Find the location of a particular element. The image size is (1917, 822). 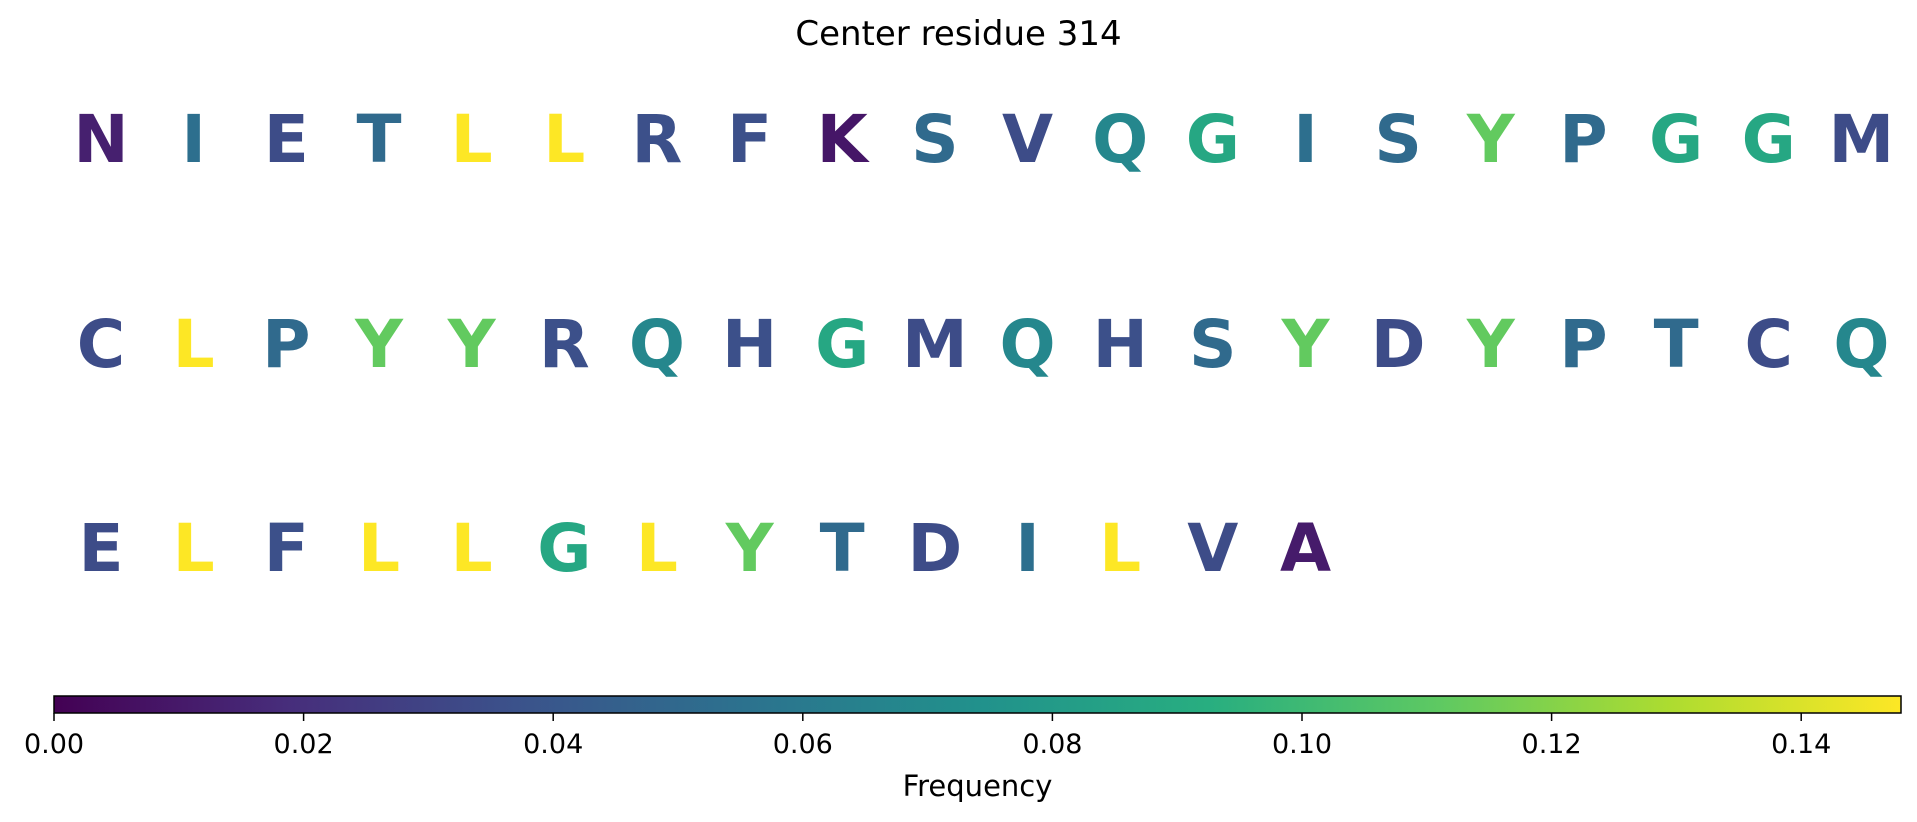

colorbar-frame is located at coordinates (977, 704).